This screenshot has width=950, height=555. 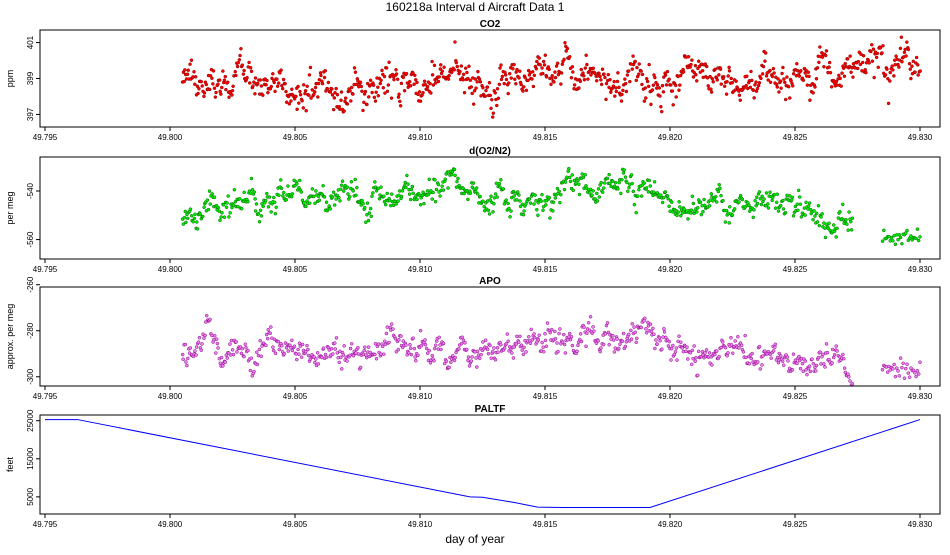 What do you see at coordinates (295, 524) in the screenshot?
I see `x-tick-label: 49.805` at bounding box center [295, 524].